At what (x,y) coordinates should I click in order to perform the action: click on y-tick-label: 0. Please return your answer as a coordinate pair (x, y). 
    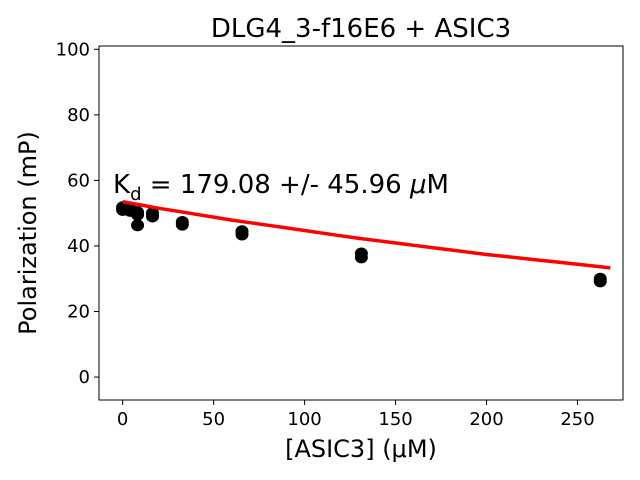
    Looking at the image, I should click on (84, 377).